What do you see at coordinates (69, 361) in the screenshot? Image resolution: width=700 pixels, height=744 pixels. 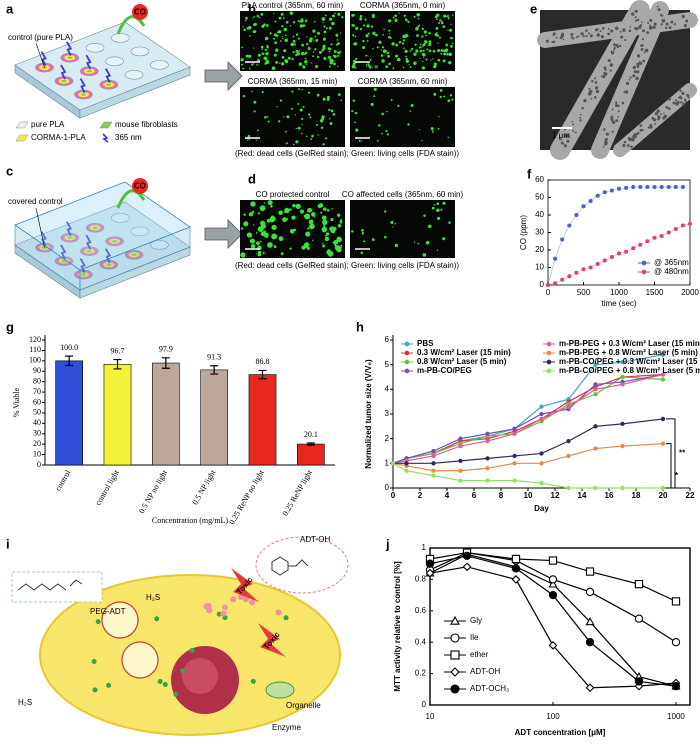 I see `error-bar` at bounding box center [69, 361].